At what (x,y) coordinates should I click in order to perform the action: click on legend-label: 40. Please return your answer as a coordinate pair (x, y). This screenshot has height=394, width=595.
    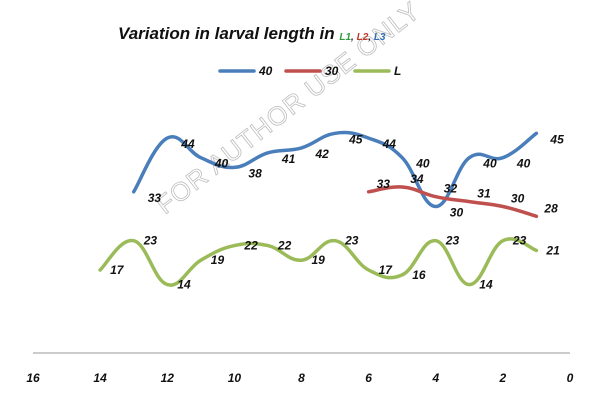
    Looking at the image, I should click on (265, 71).